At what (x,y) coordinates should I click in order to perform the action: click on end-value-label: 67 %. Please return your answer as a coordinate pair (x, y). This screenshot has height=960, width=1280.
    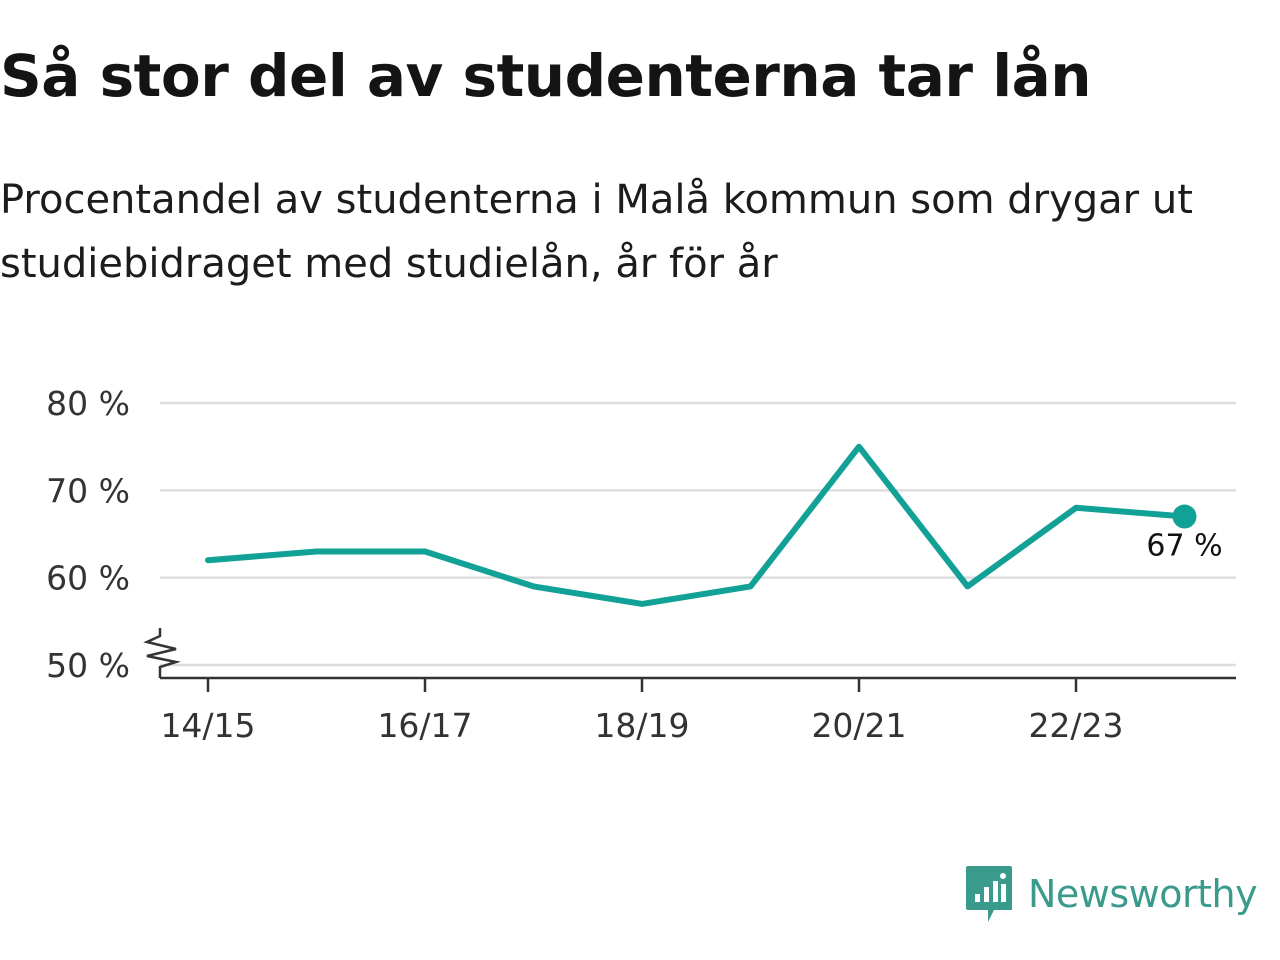
    Looking at the image, I should click on (1184, 546).